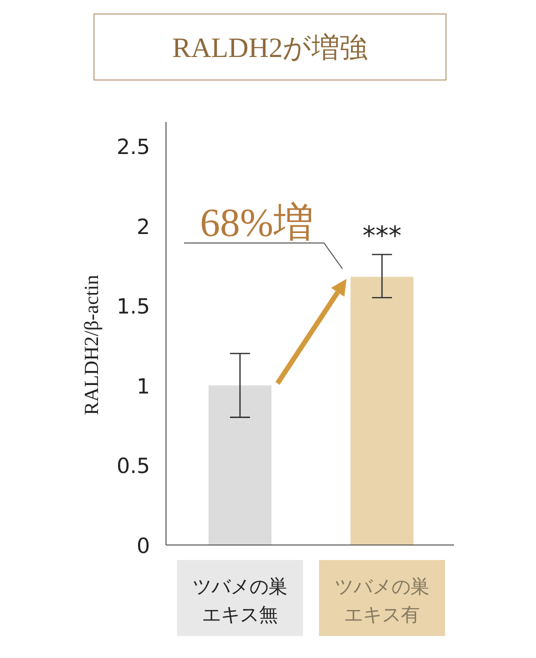  What do you see at coordinates (143, 546) in the screenshot?
I see `y-tick-label: 0` at bounding box center [143, 546].